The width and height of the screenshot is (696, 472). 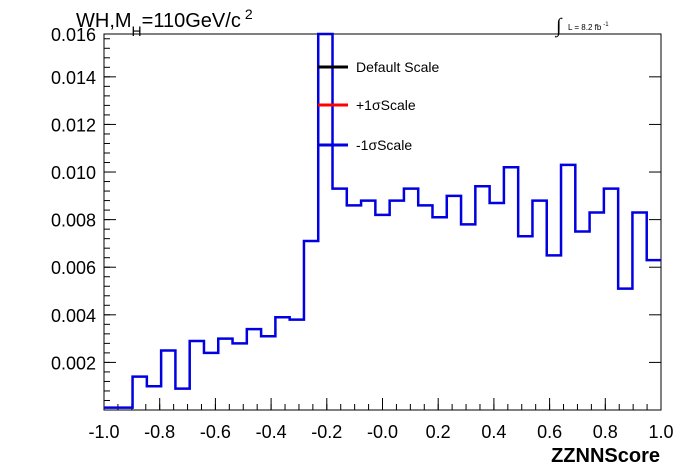 I want to click on x-tick-label: -0.0, so click(x=382, y=432).